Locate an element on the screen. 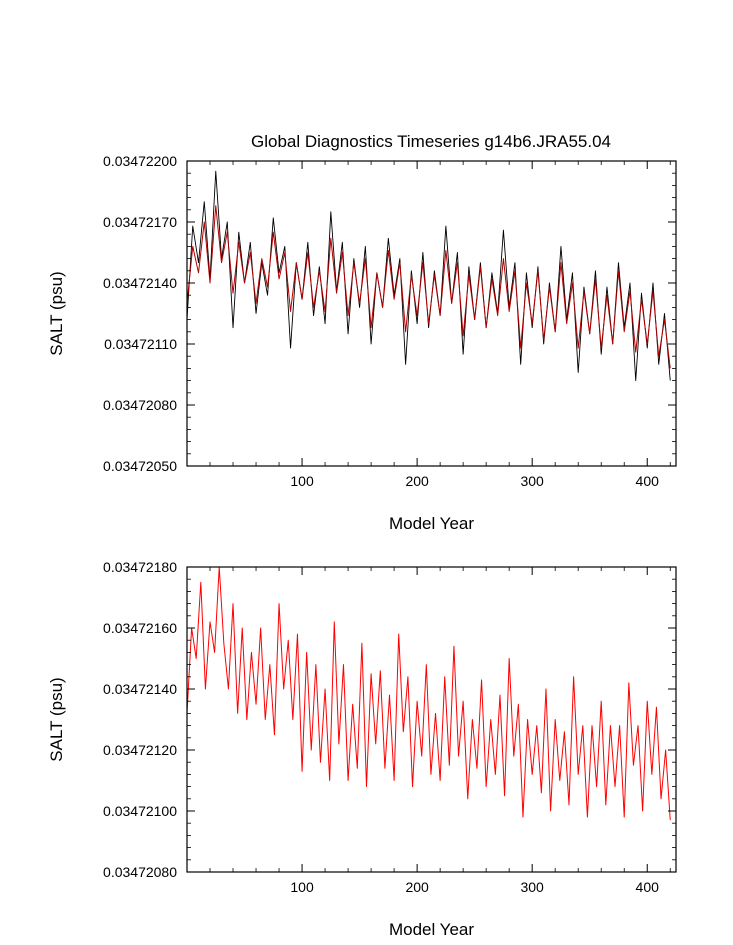  y-tick-label: 0.03472050 is located at coordinates (140, 466).